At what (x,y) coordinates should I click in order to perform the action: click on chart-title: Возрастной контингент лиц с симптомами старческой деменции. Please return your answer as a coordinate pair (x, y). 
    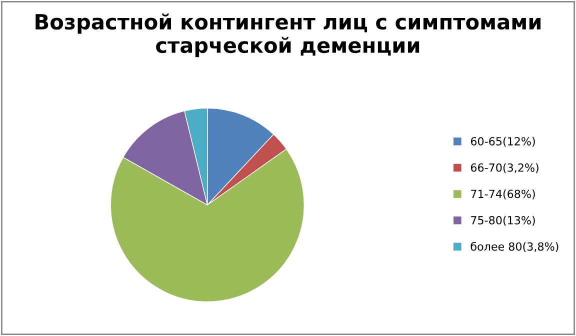
    Looking at the image, I should click on (288, 35).